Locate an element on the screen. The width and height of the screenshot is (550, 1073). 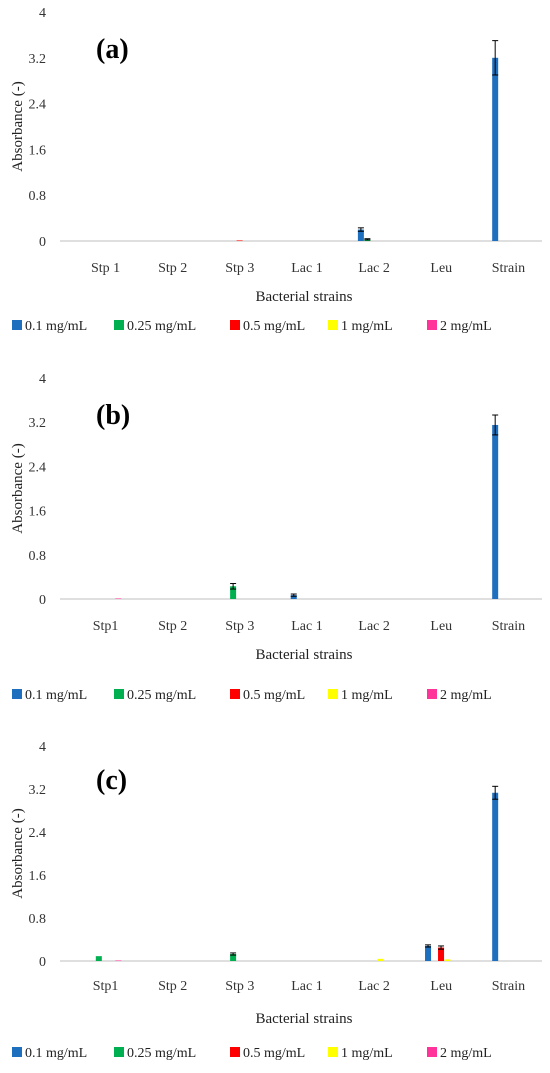
x-tick-label: Stp 2 is located at coordinates (172, 268).